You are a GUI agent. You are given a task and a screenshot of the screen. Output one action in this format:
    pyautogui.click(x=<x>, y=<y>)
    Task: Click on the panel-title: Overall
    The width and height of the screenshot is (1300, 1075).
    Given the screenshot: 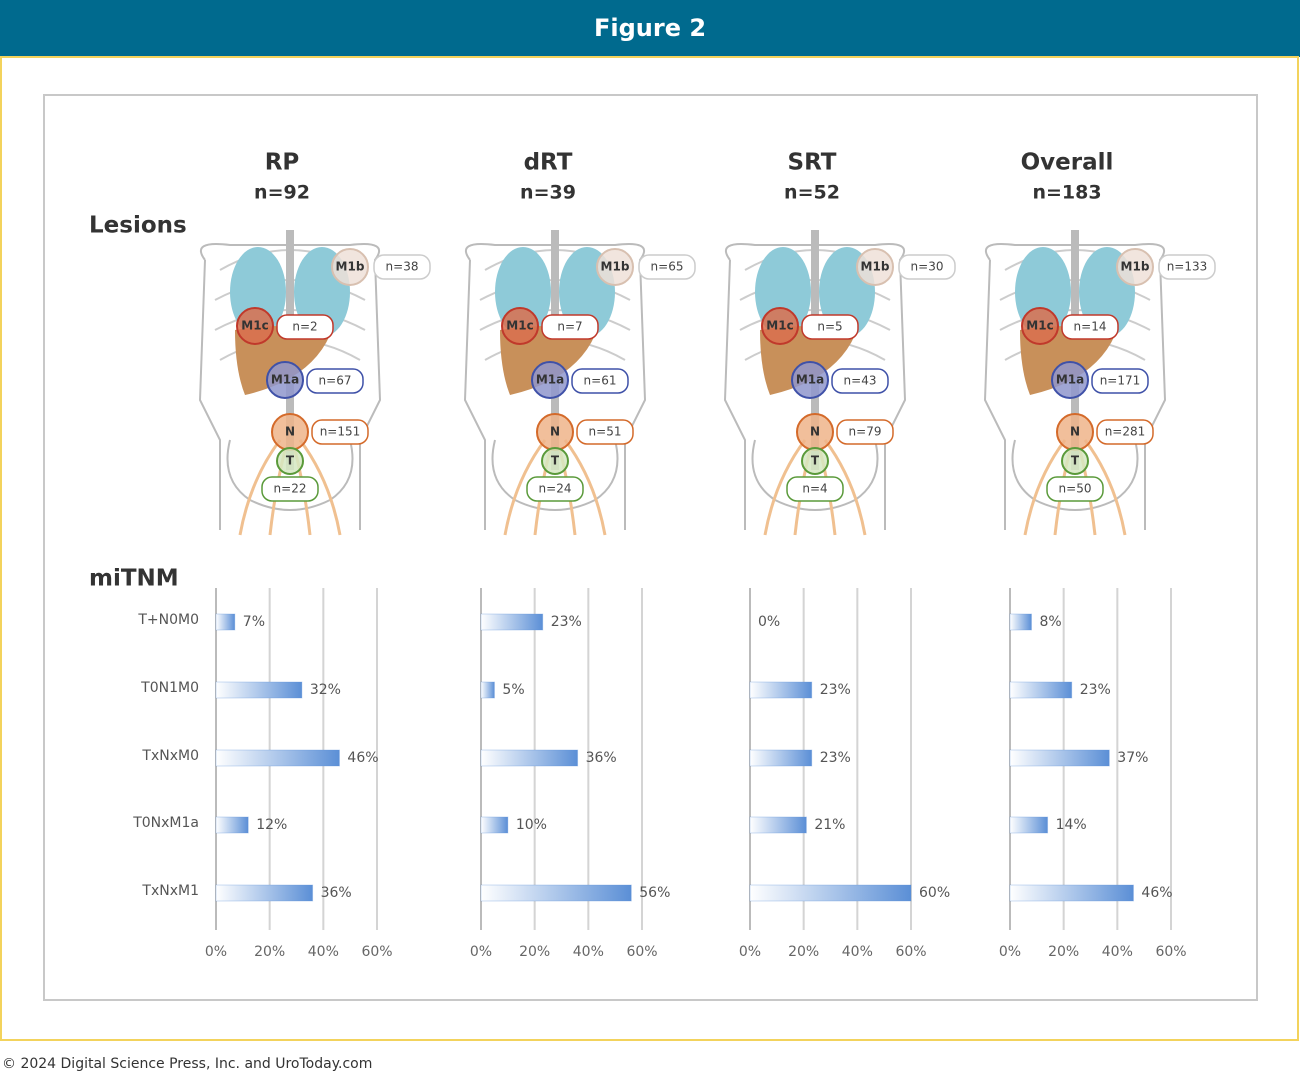 What is the action you would take?
    pyautogui.click(x=1067, y=163)
    